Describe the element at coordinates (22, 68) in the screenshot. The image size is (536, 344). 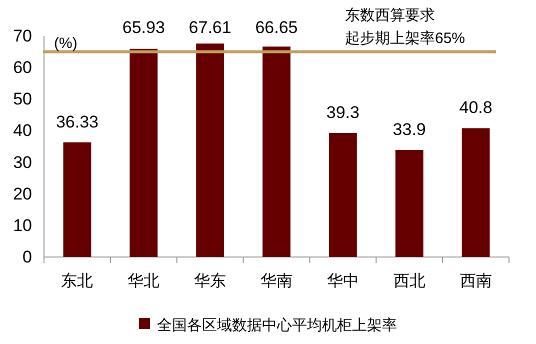
I see `y-tick-label: 60` at that location.